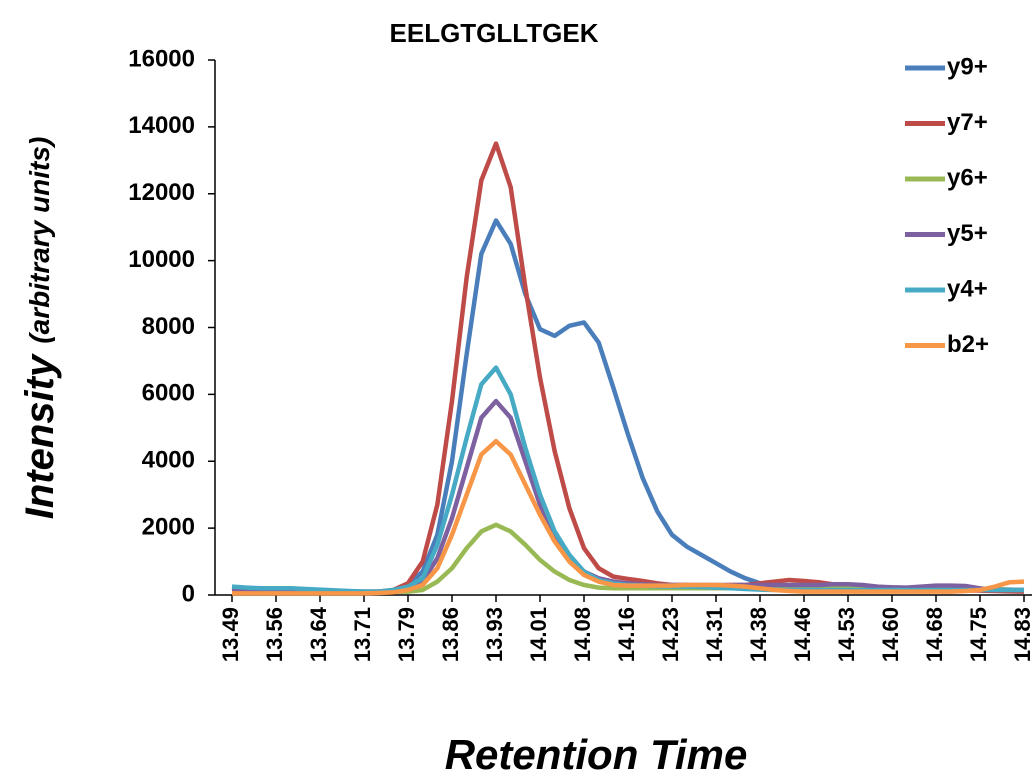 The width and height of the screenshot is (1032, 781). Describe the element at coordinates (538, 634) in the screenshot. I see `x-tick-label: 14.01` at that location.